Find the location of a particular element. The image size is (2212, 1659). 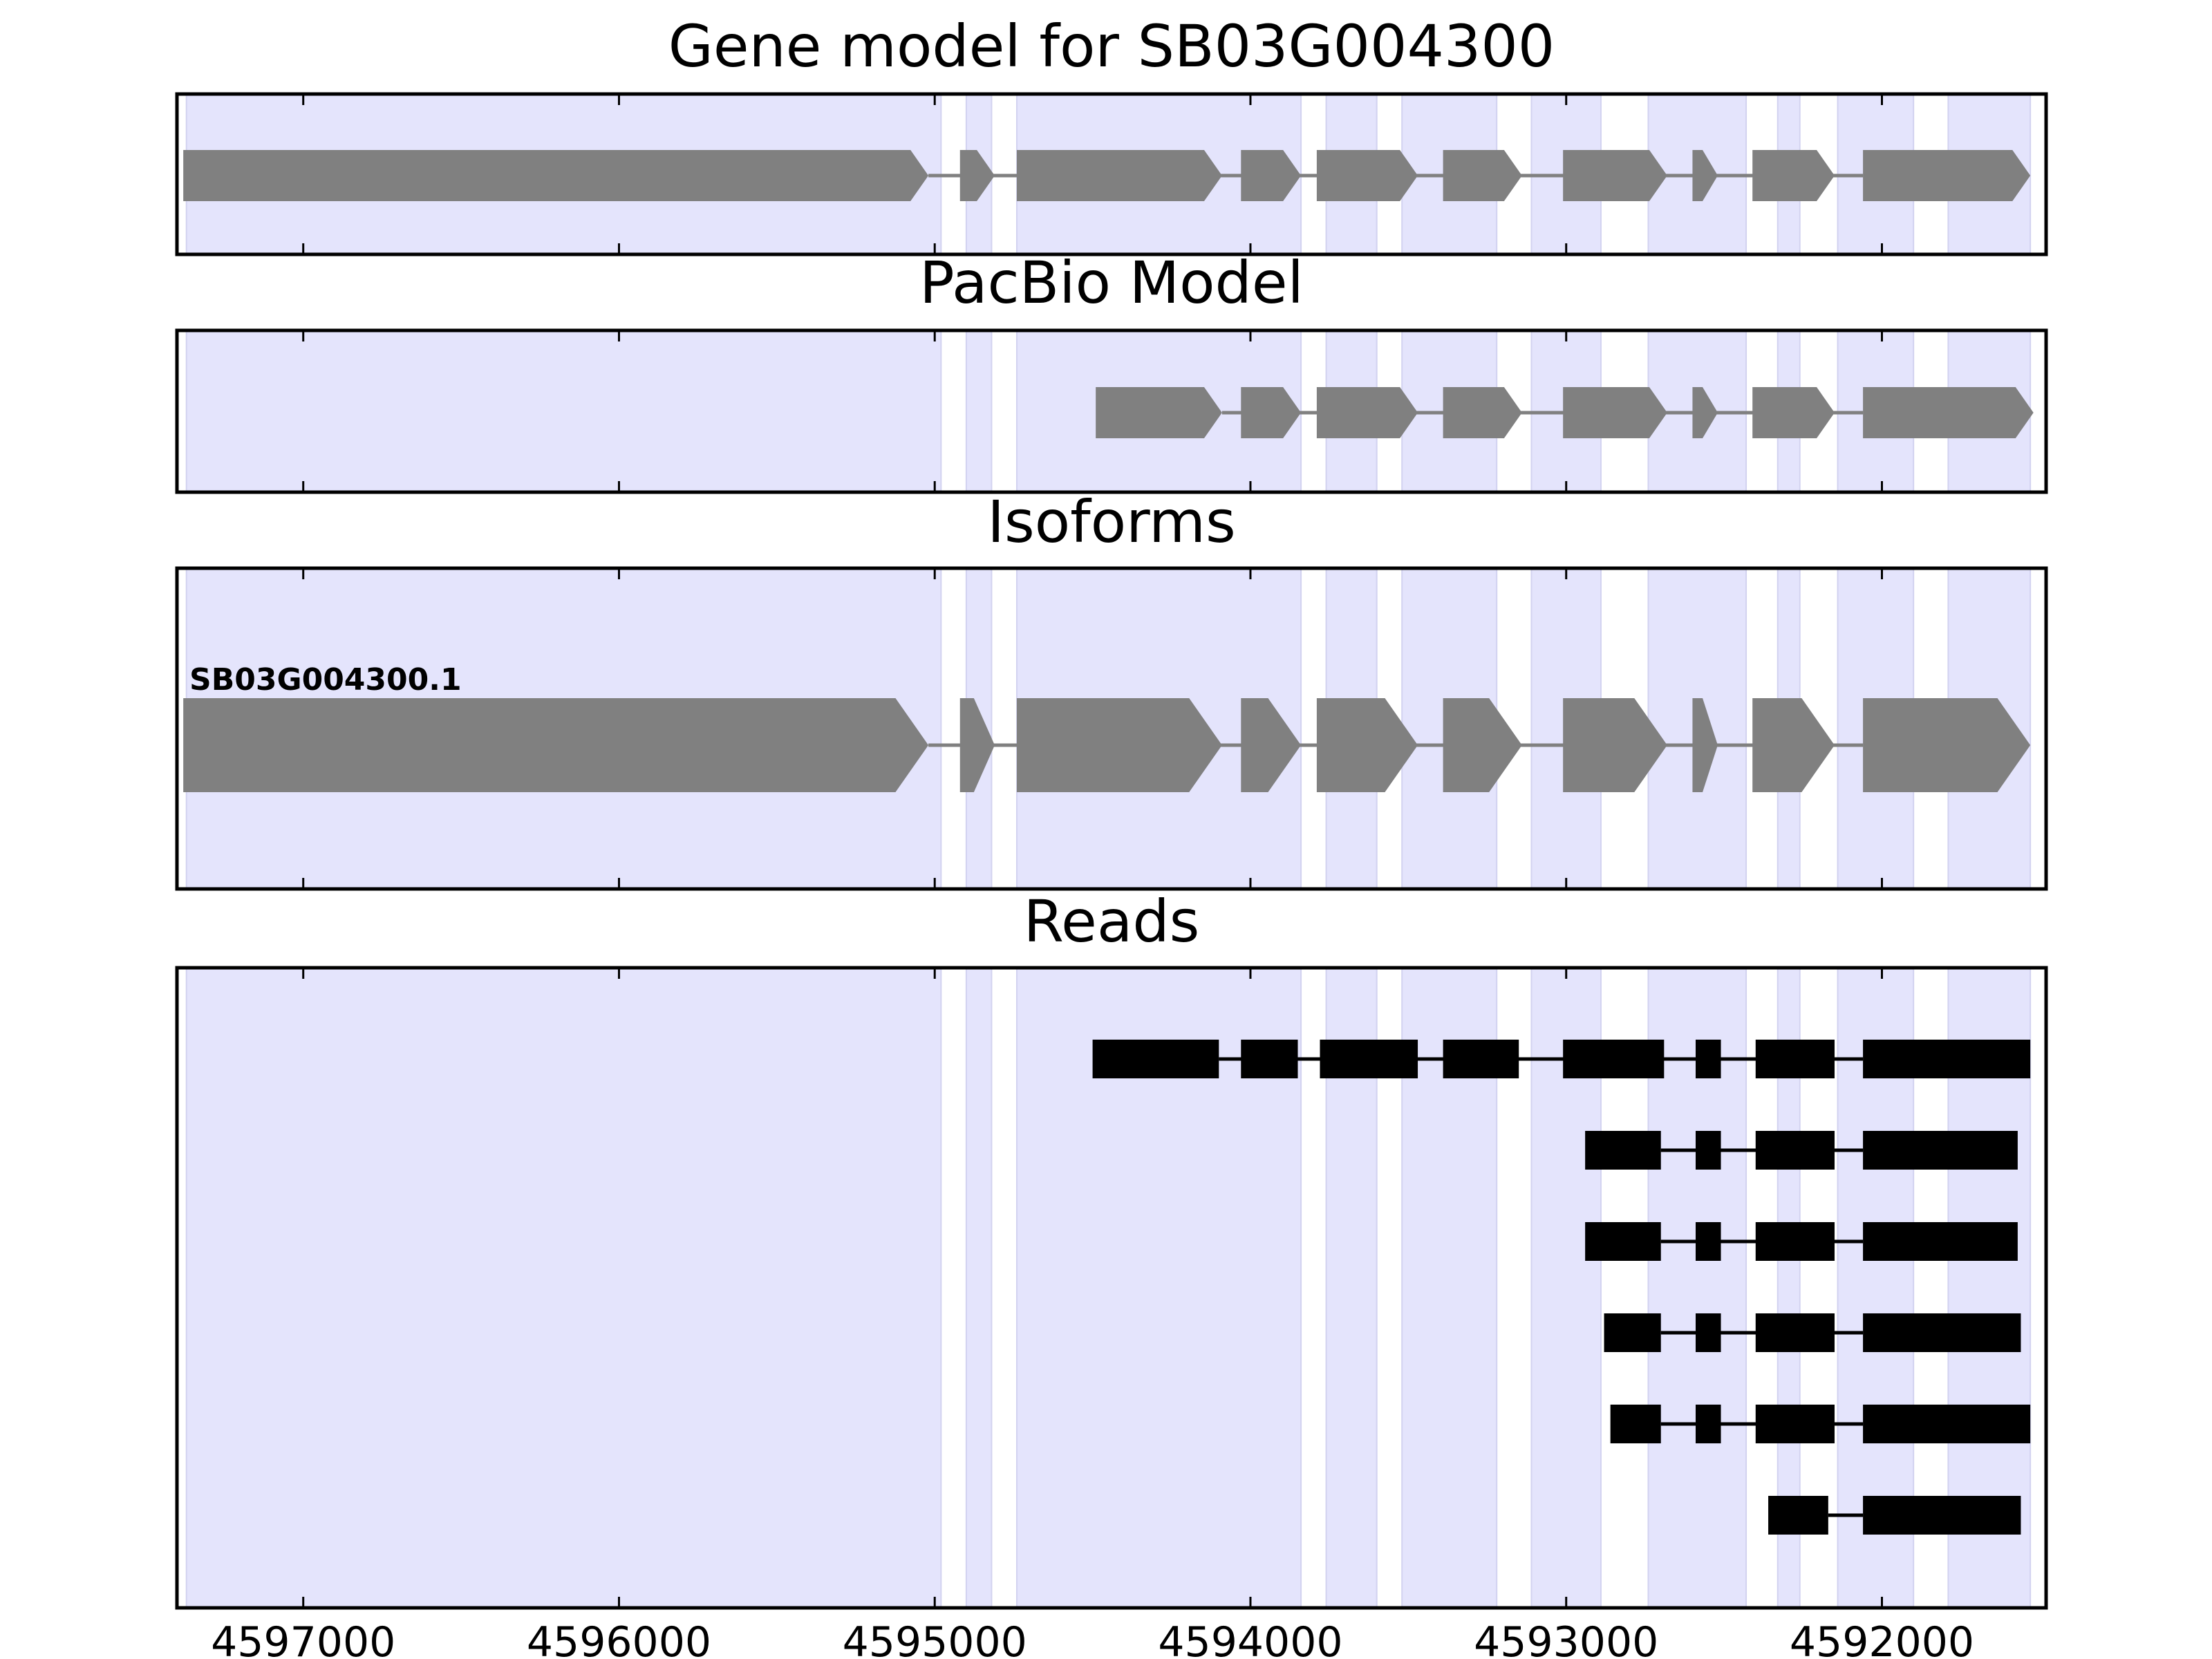

panel-2: PacBio Model is located at coordinates (1111, 371).